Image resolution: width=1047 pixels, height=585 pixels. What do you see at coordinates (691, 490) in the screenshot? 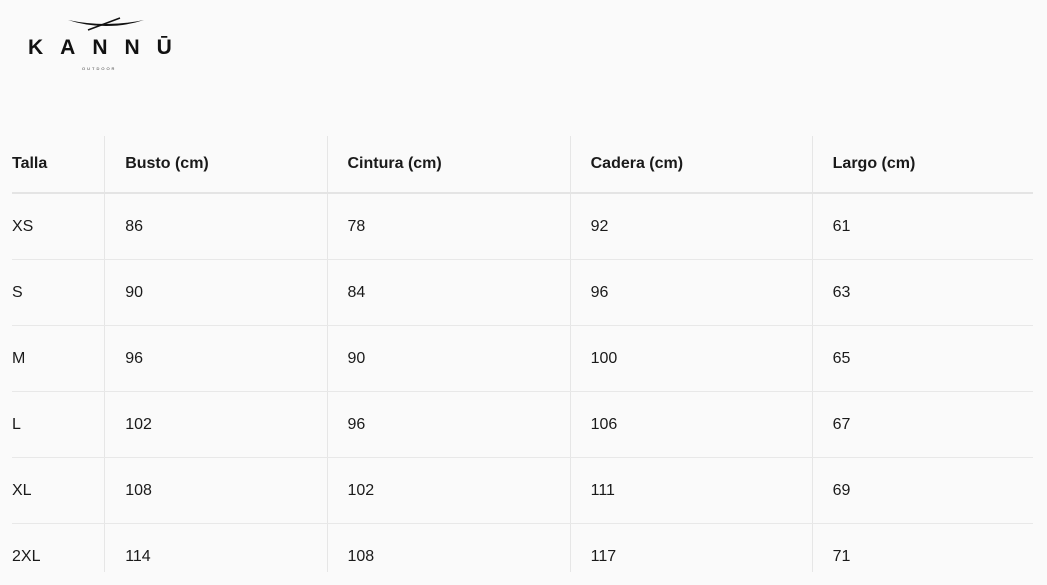
I see `table-cell: 111` at bounding box center [691, 490].